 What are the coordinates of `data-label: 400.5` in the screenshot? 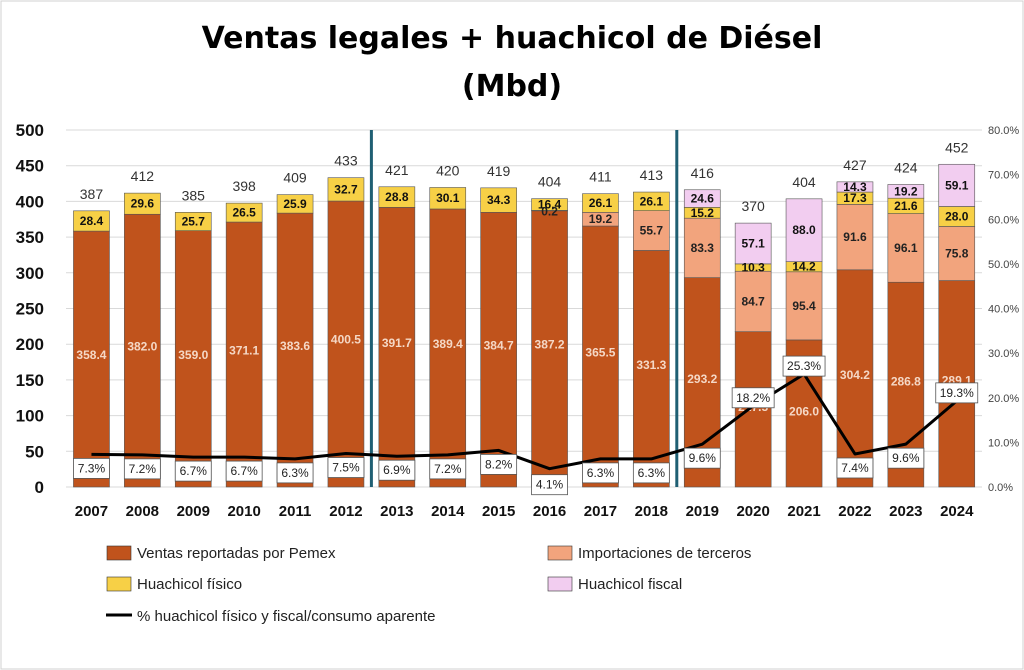 It's located at (346, 340).